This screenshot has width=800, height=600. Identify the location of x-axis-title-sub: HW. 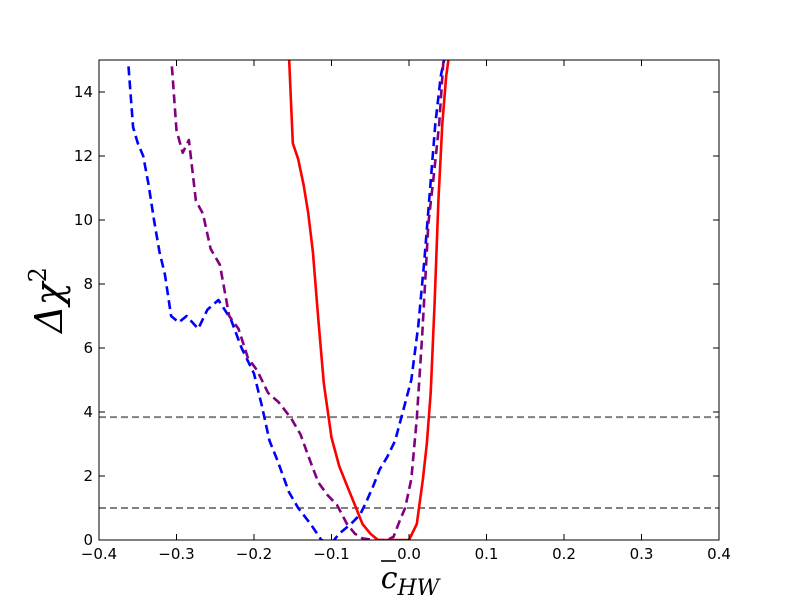
(419, 588).